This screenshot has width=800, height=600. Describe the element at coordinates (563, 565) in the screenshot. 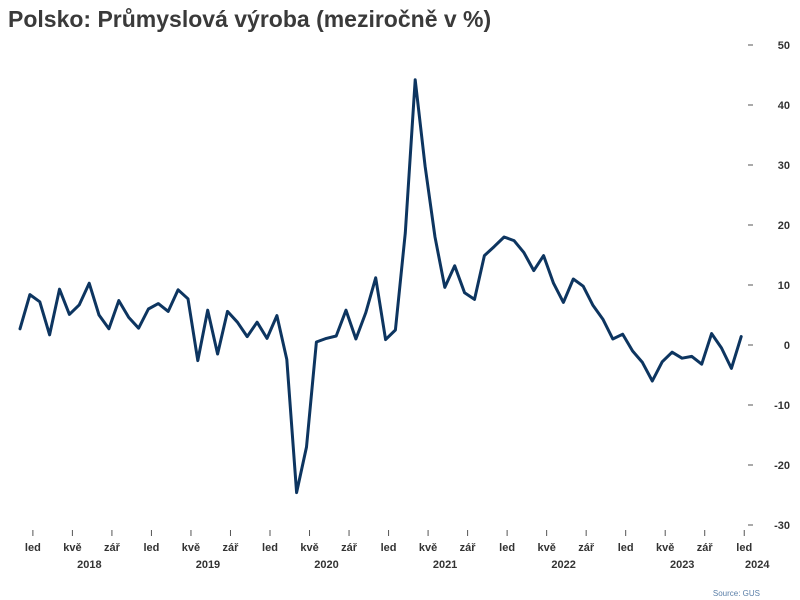

I see `x-year-label: 2022` at that location.